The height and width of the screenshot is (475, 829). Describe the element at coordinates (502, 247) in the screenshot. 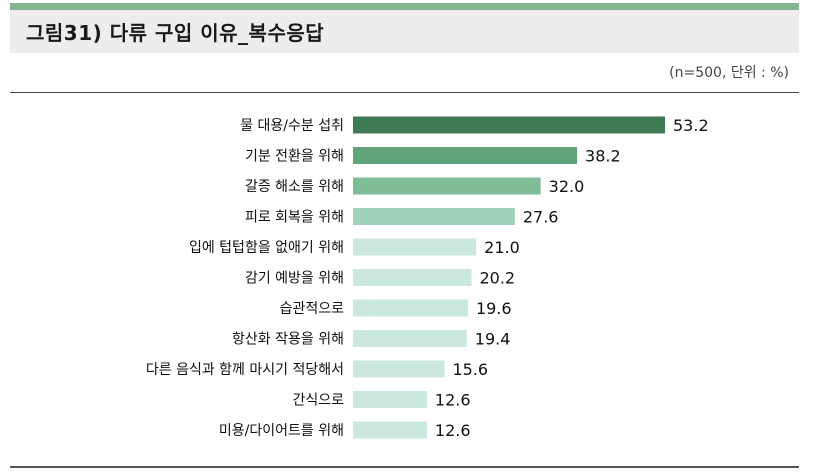

I see `value-label: 21.0` at that location.